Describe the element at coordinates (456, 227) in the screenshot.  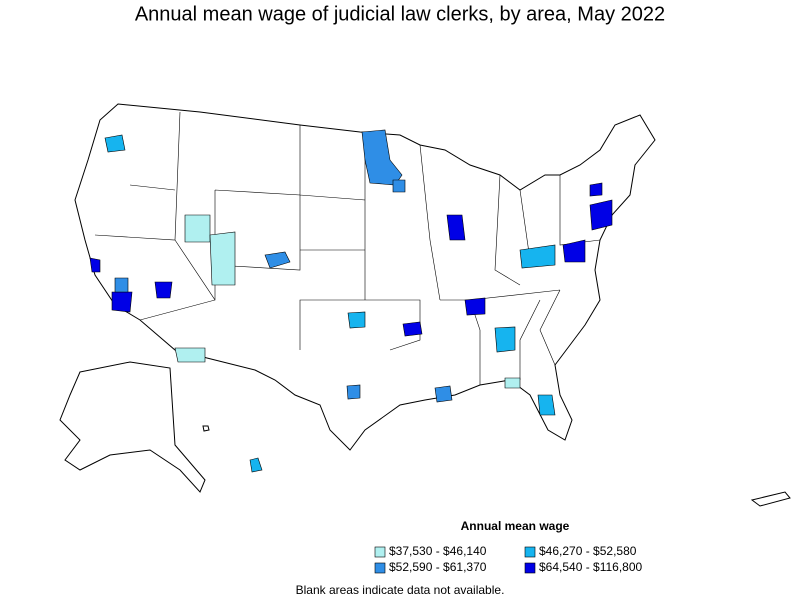
I see `area-chicago` at that location.